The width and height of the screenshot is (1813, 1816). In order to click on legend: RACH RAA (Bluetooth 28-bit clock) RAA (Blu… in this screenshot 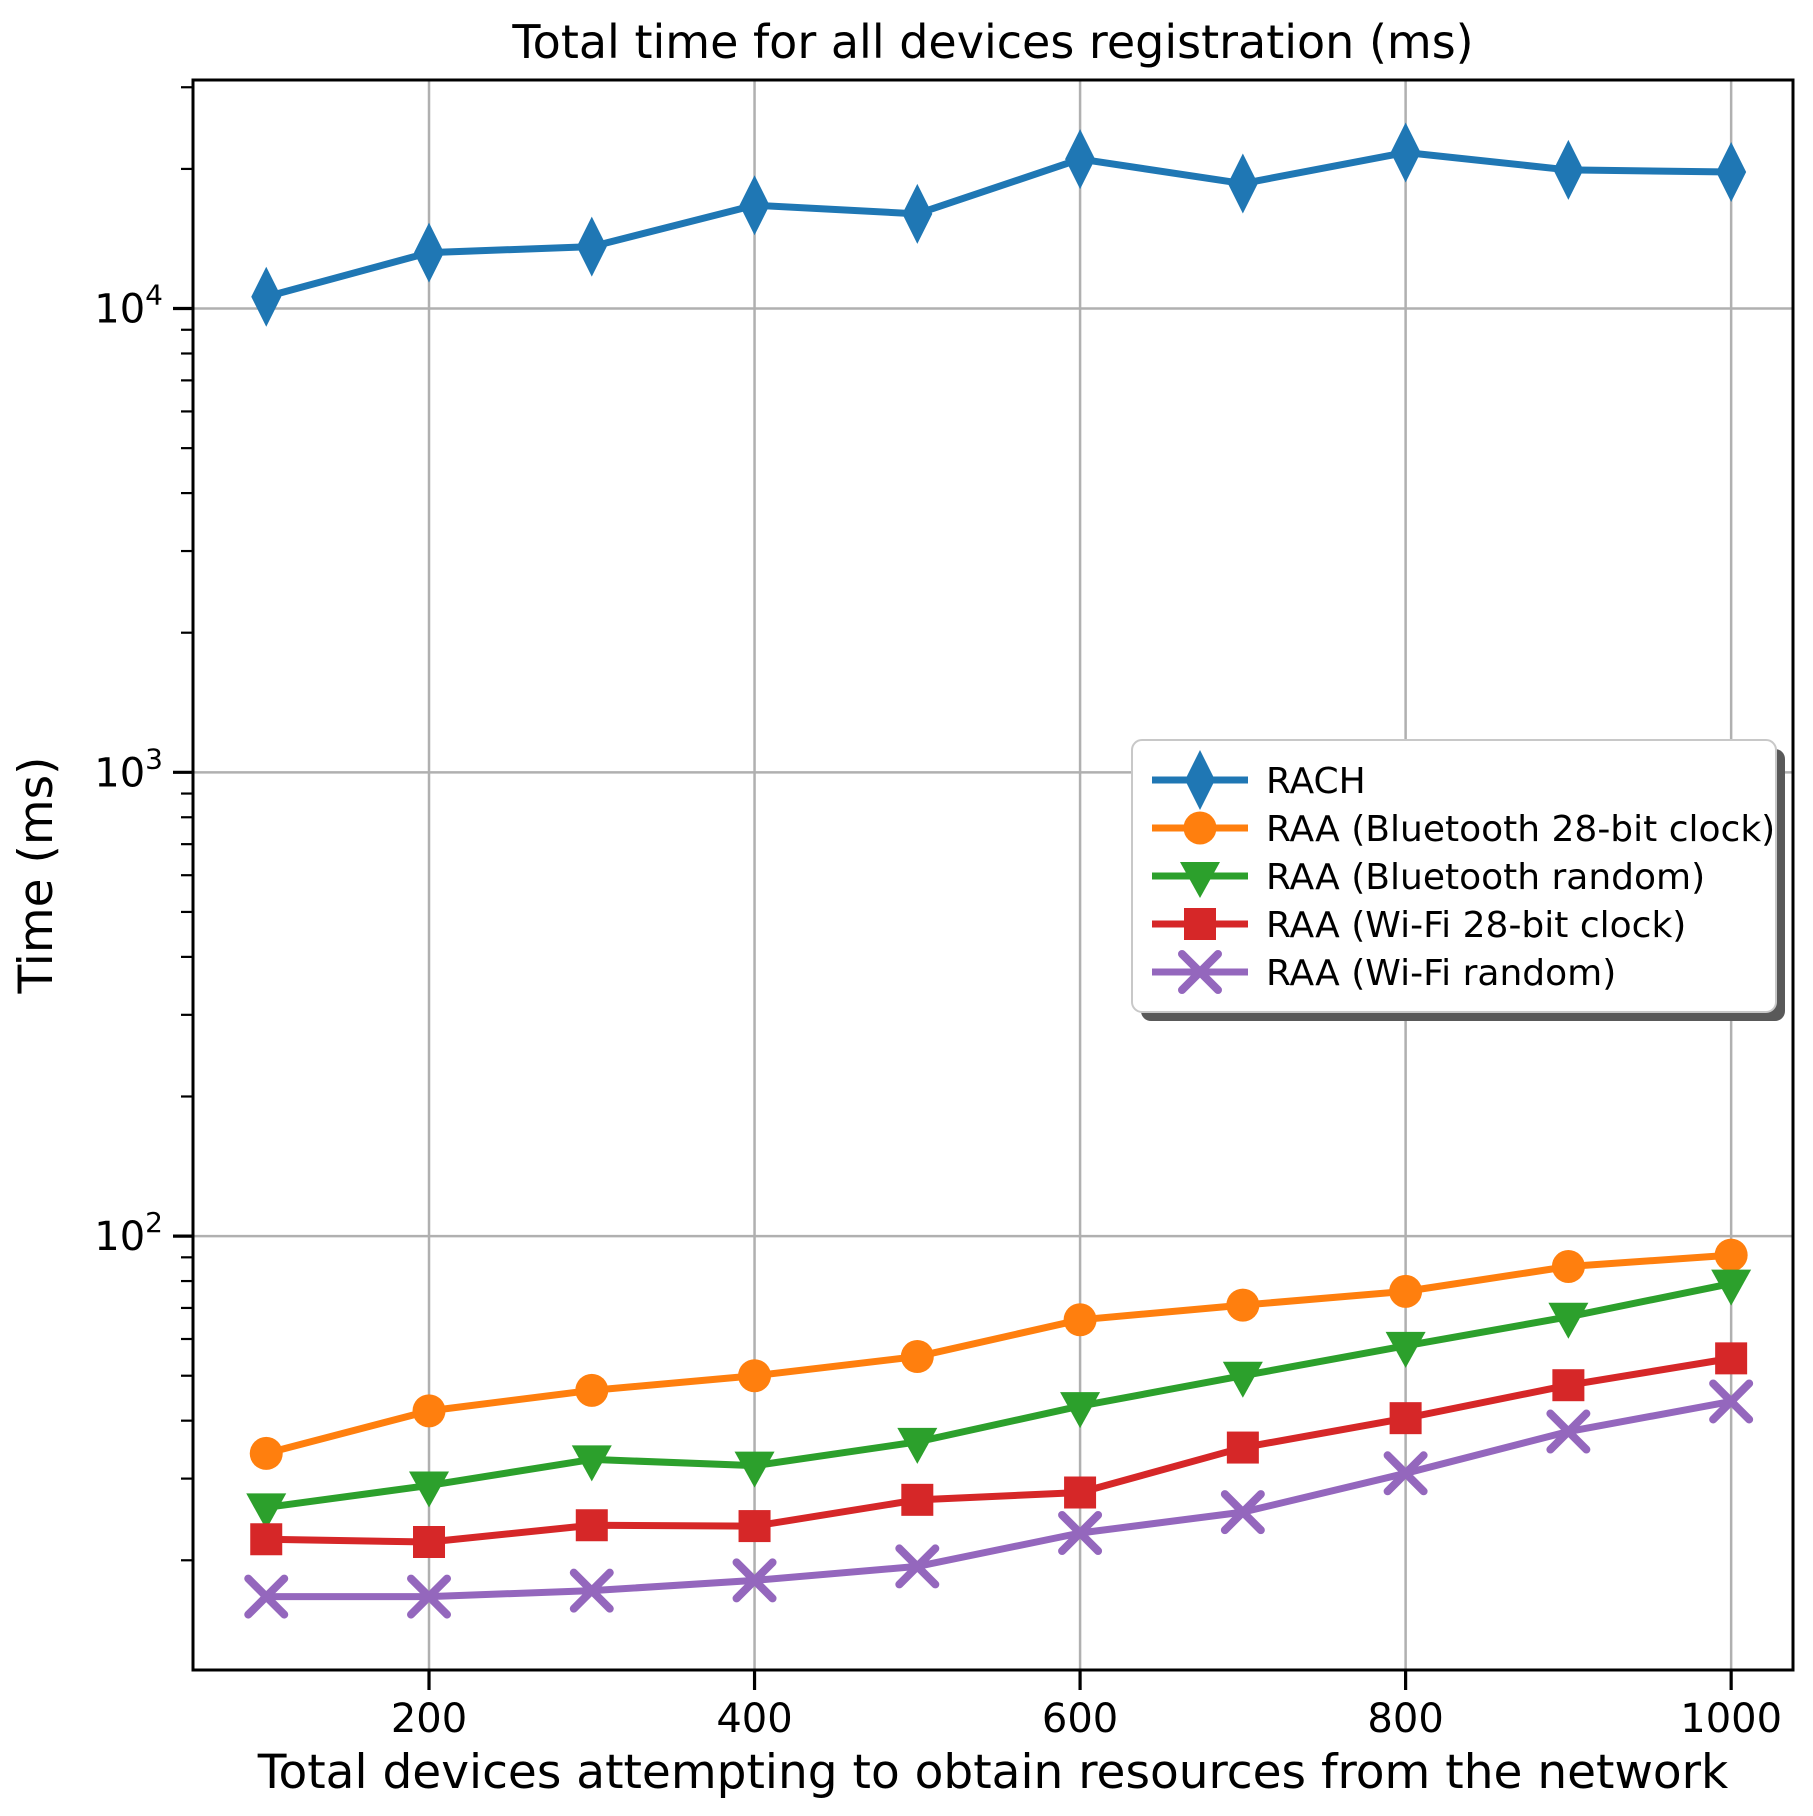, I will do `click(1458, 880)`.